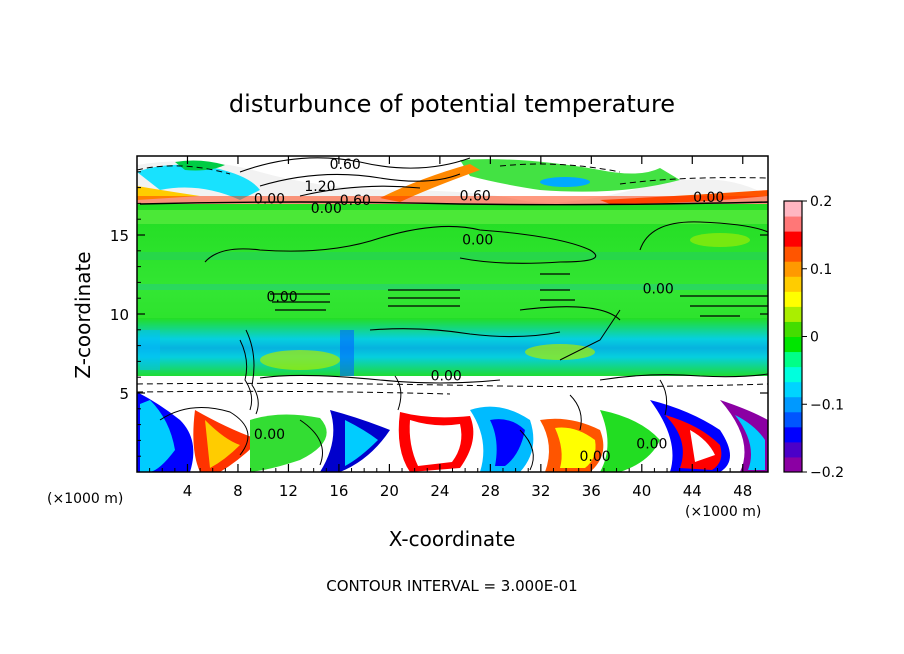 The image size is (904, 654). I want to click on x-tick-label: 36, so click(591, 491).